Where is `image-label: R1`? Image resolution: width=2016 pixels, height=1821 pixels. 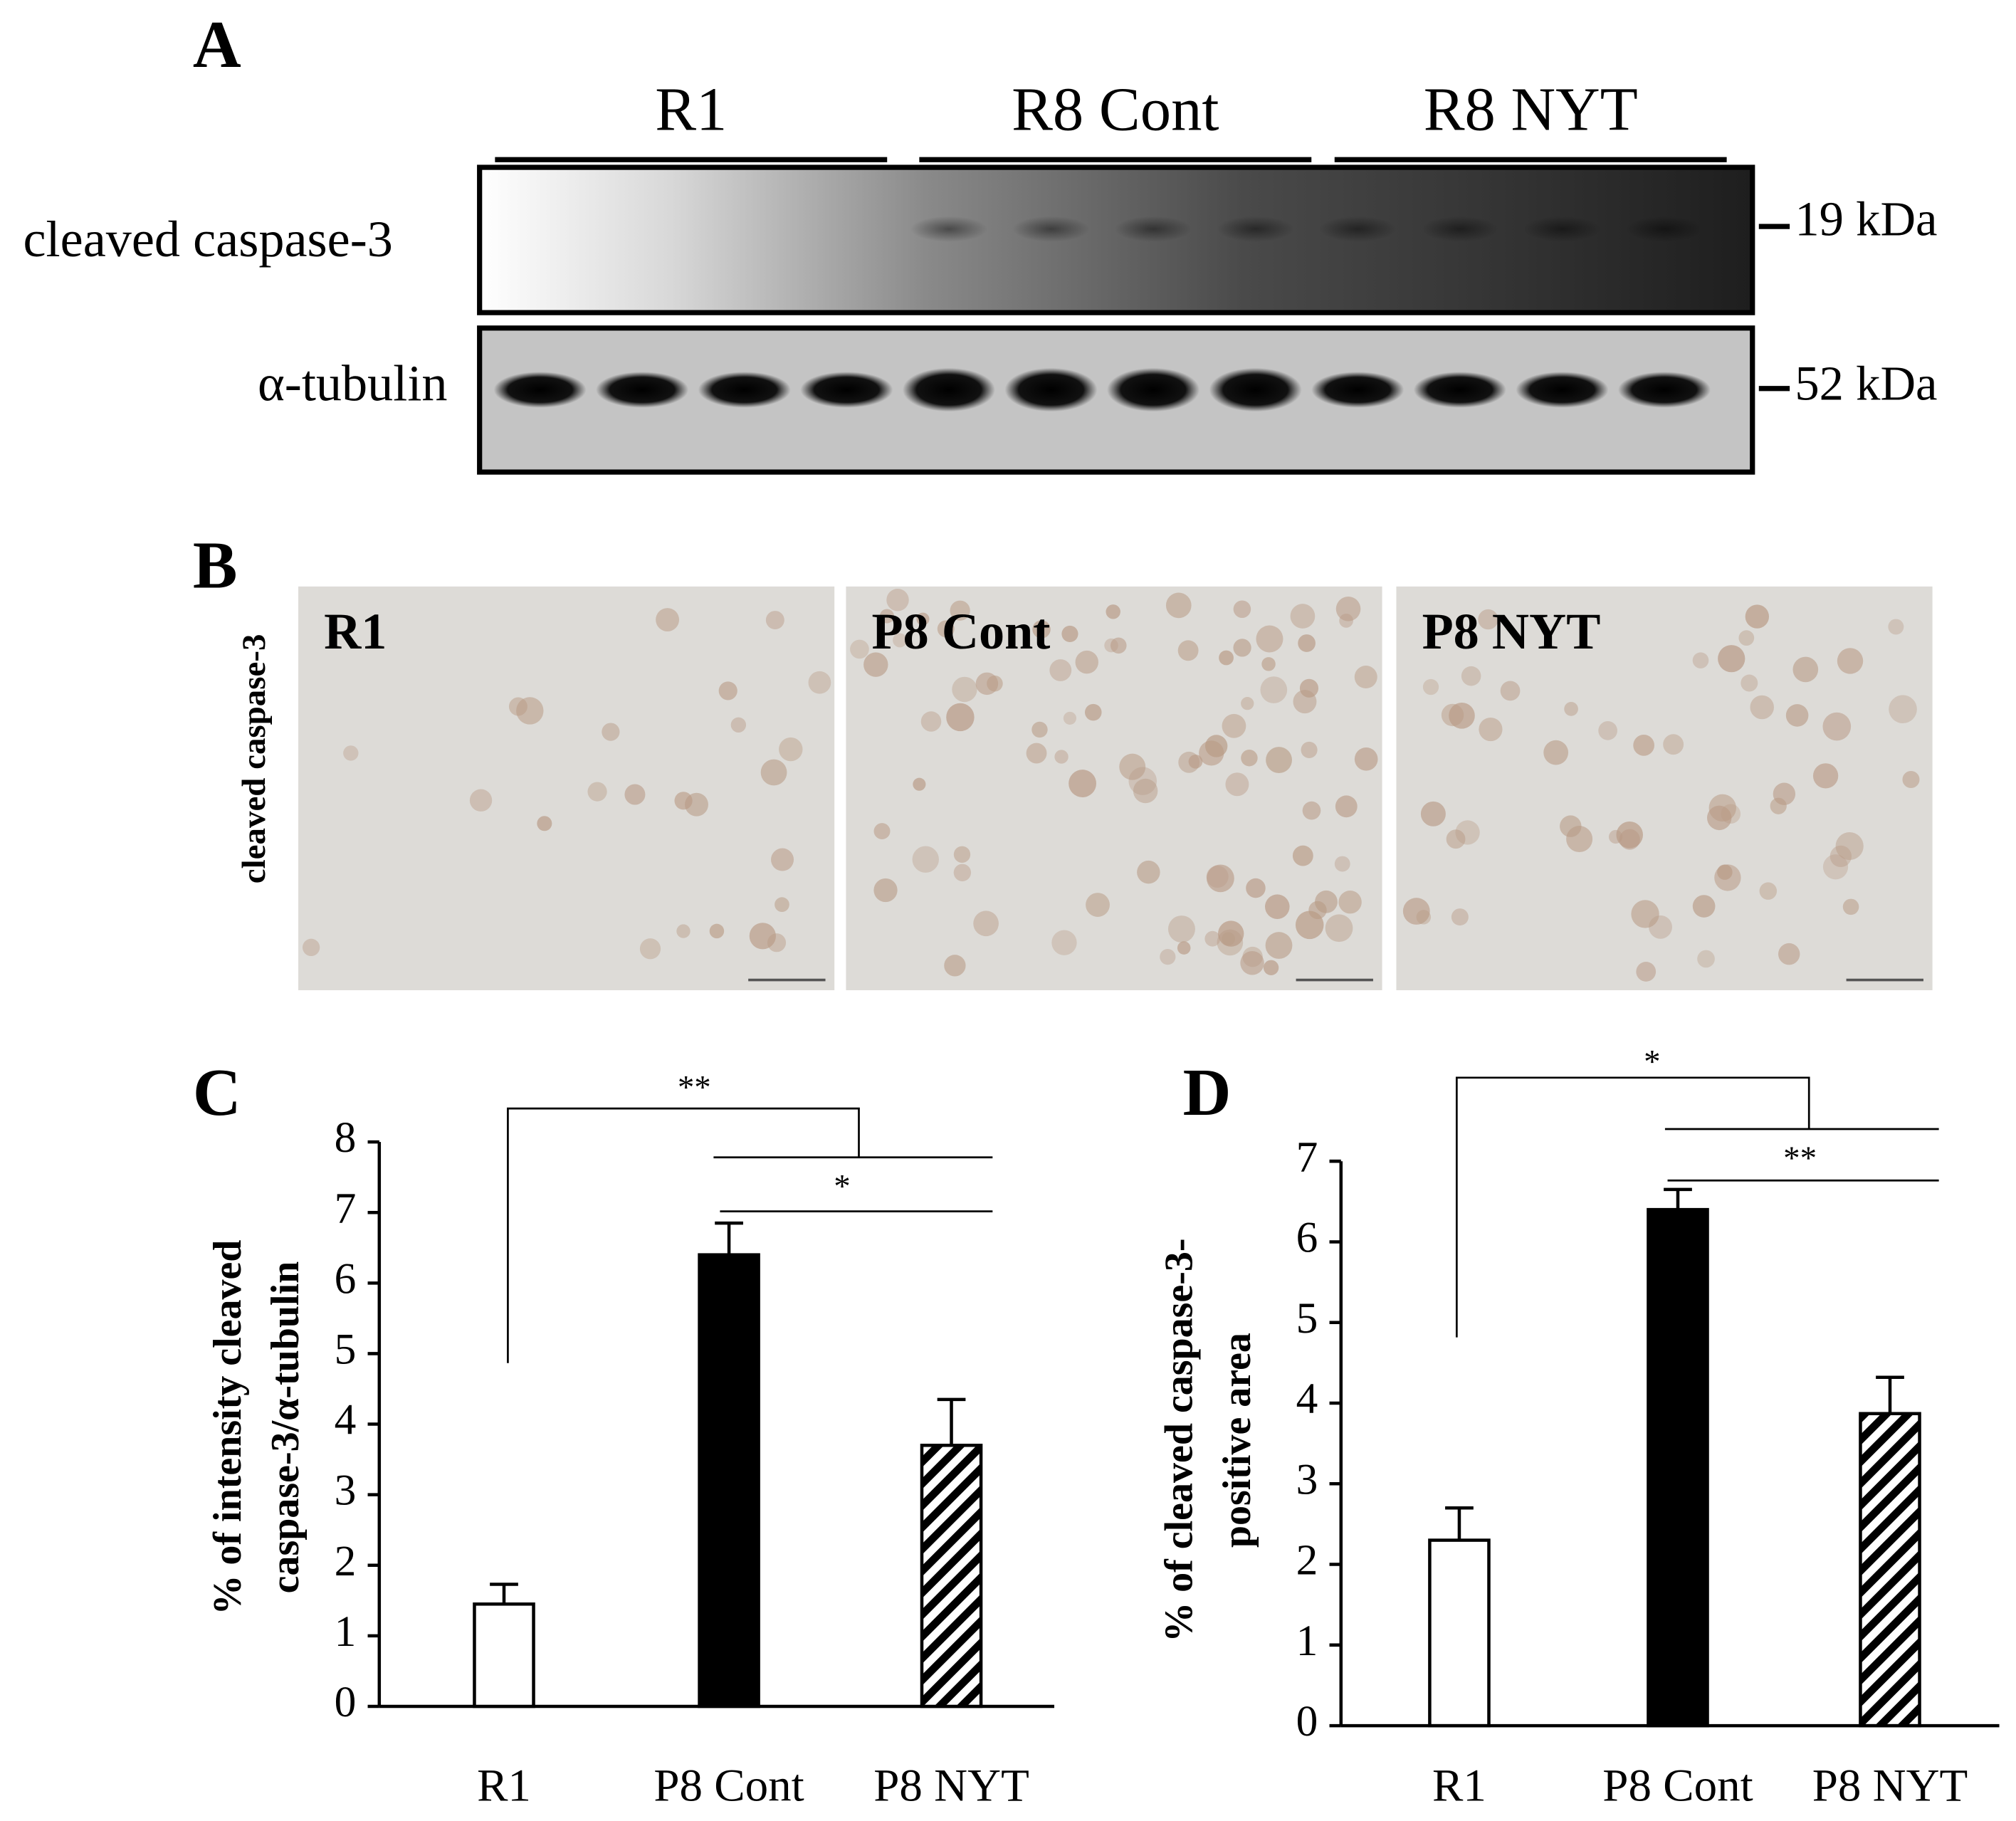 image-label: R1 is located at coordinates (355, 631).